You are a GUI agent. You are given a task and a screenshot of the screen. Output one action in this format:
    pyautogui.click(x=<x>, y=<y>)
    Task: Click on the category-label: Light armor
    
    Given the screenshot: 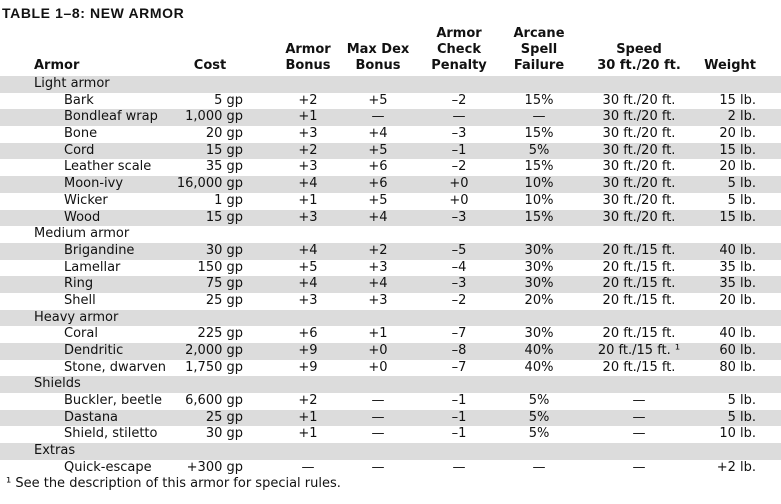 What is the action you would take?
    pyautogui.click(x=72, y=83)
    